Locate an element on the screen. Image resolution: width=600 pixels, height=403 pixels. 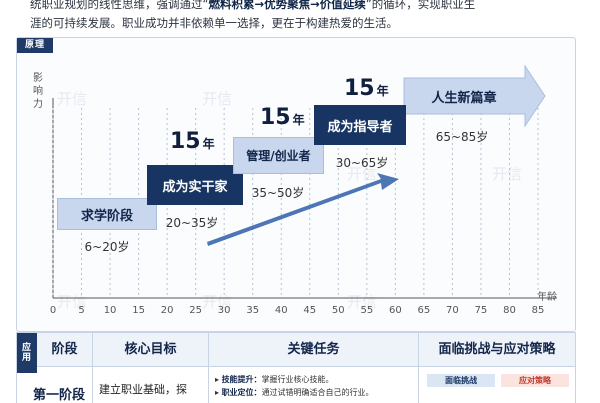
stage-2-box: 成为实干家 is located at coordinates (195, 185).